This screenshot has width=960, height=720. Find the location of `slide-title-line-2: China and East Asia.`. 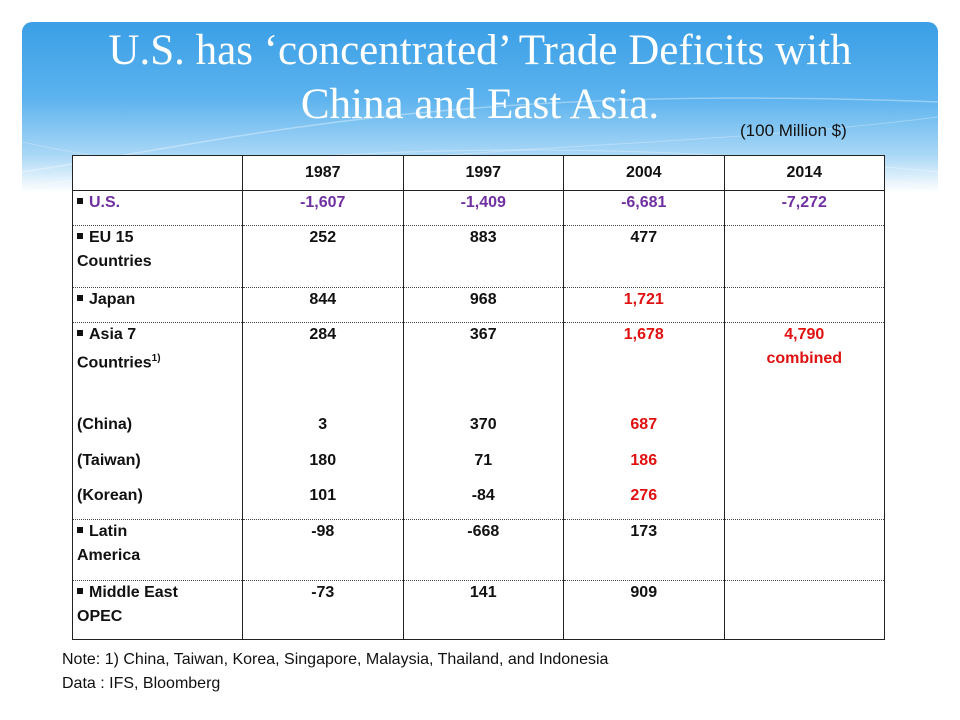

slide-title-line-2: China and East Asia. is located at coordinates (480, 104).